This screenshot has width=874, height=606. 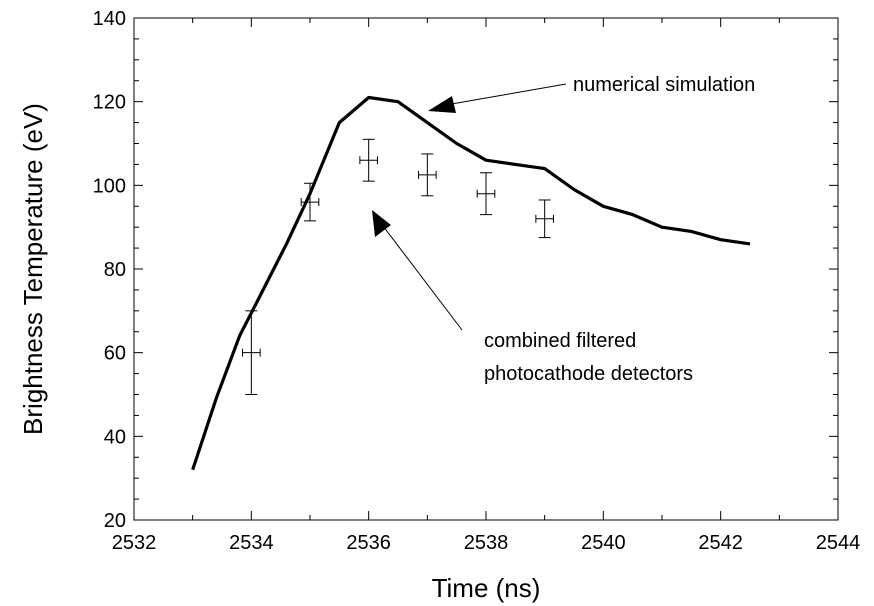 I want to click on y-tick-label: 120, so click(x=109, y=103).